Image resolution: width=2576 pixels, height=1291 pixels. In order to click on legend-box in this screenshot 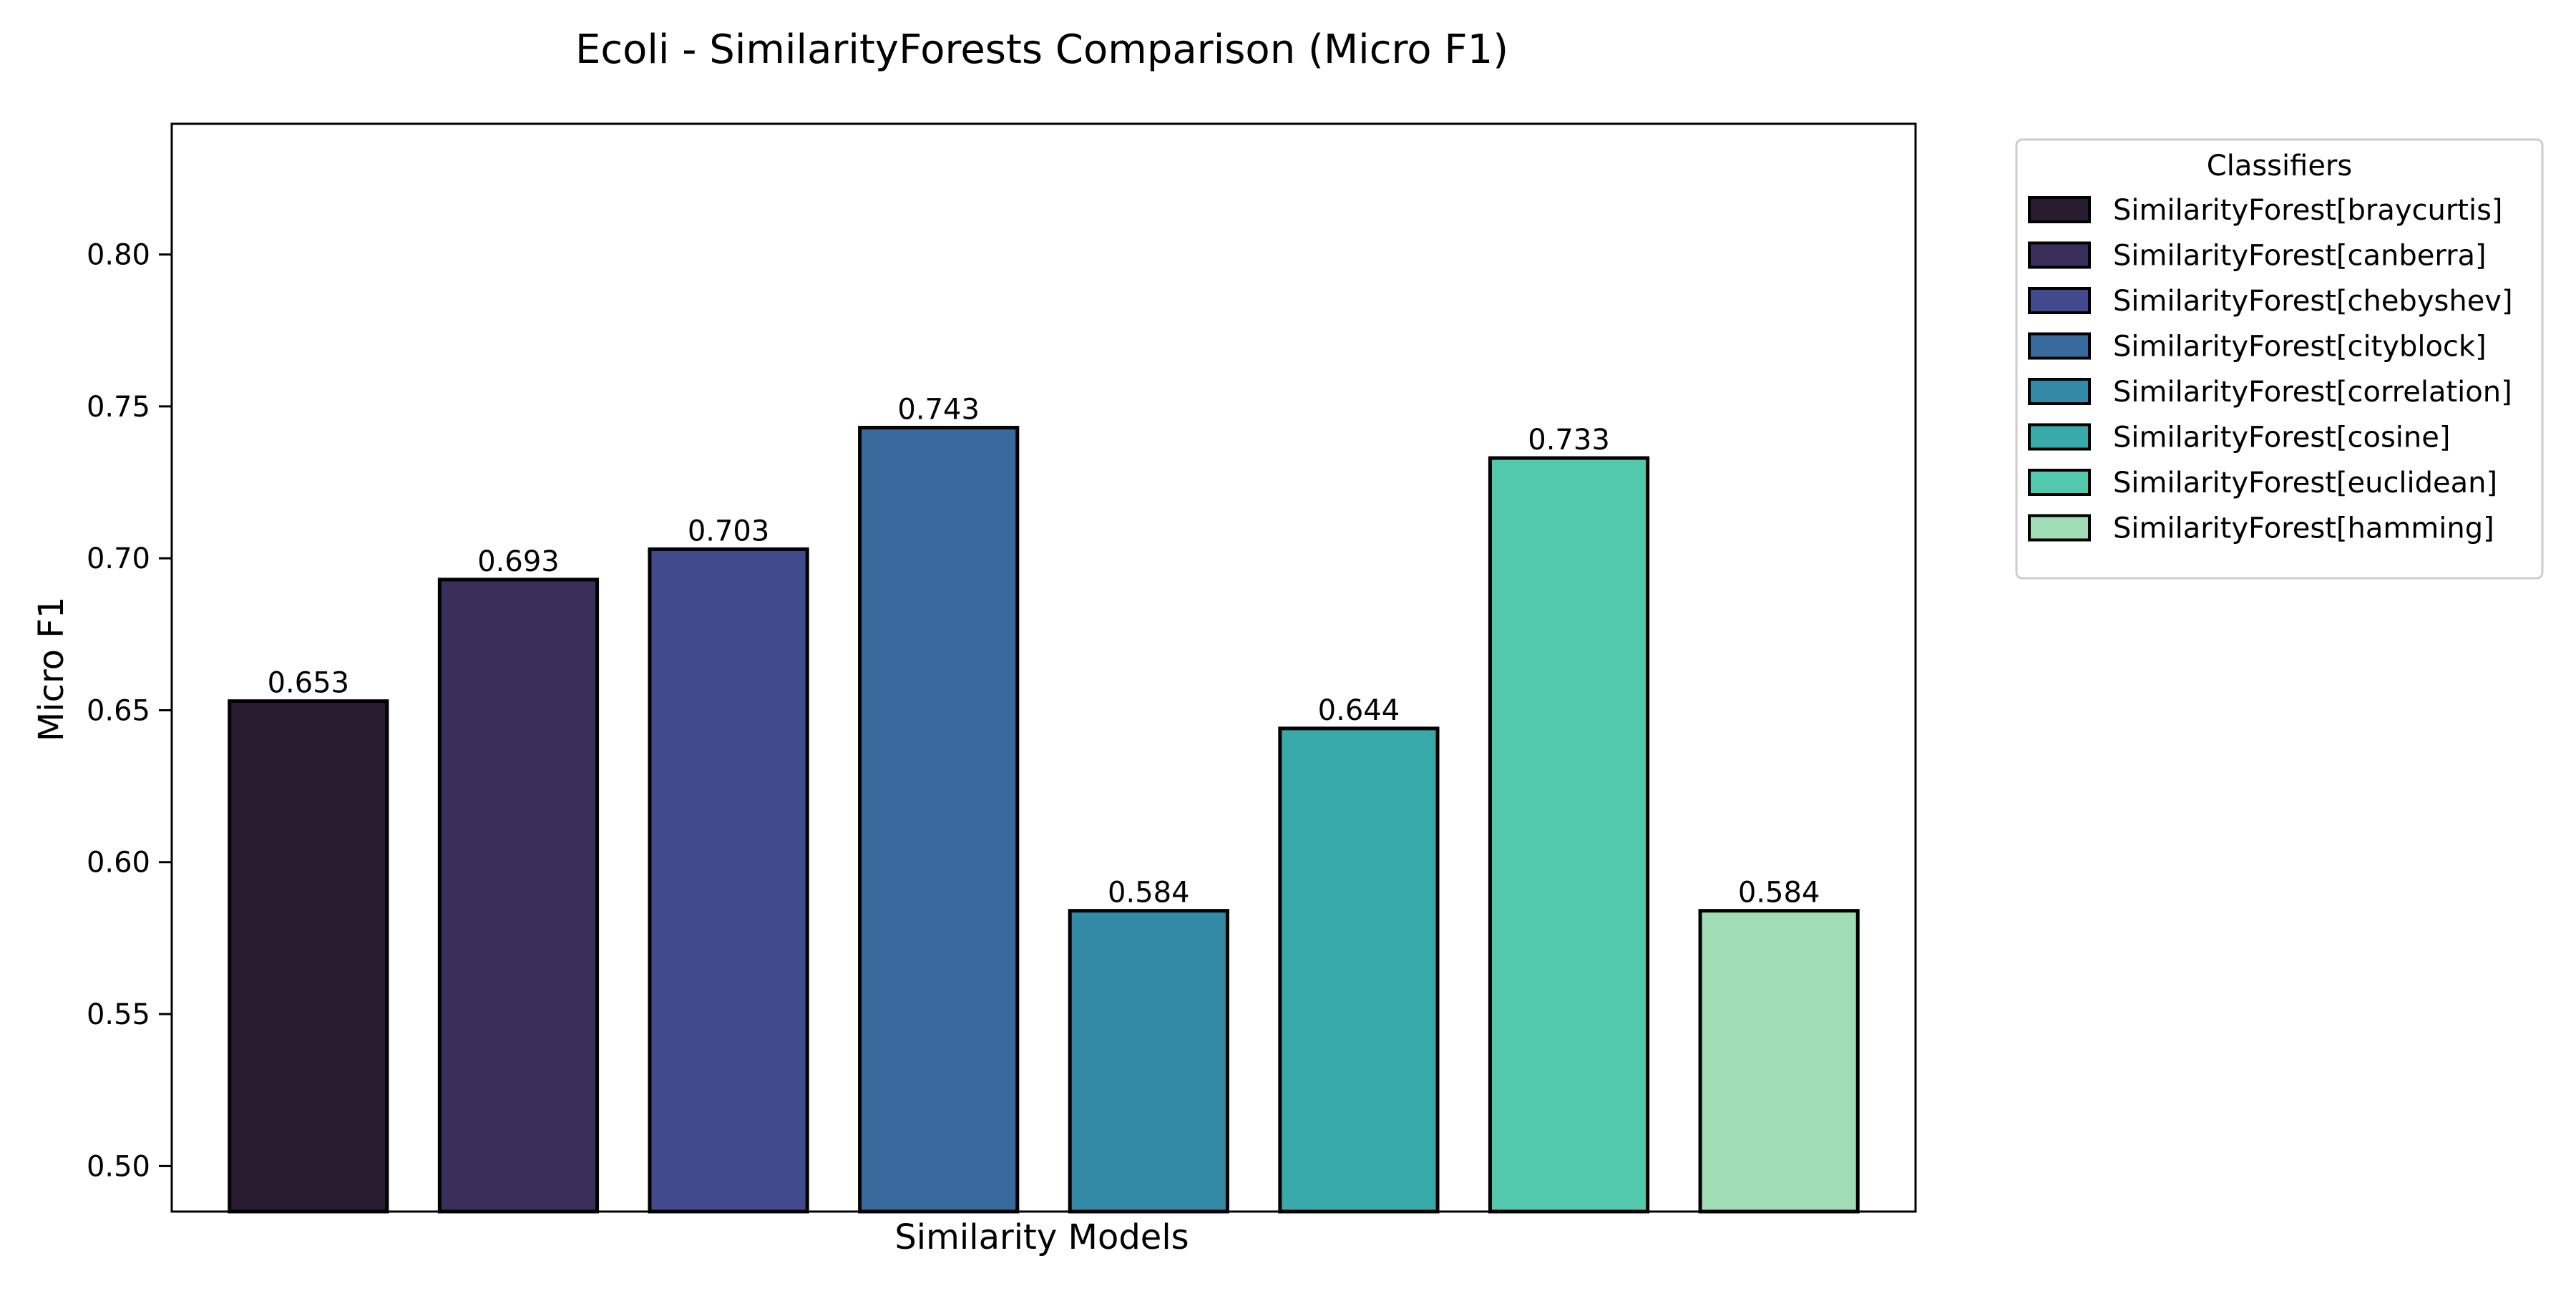, I will do `click(2279, 359)`.